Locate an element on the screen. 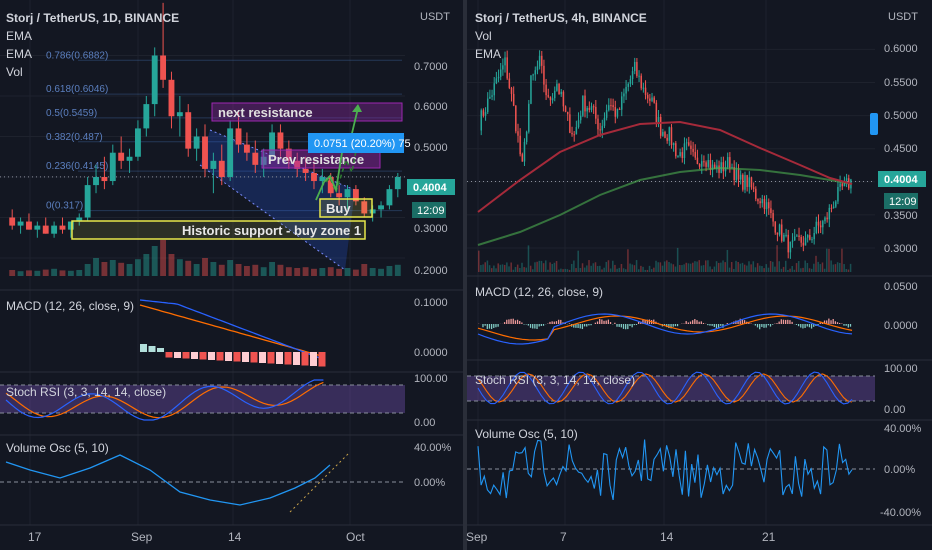  right-stoch-title: Stoch RSI (3, 3, 14, 14, close) is located at coordinates (555, 380).